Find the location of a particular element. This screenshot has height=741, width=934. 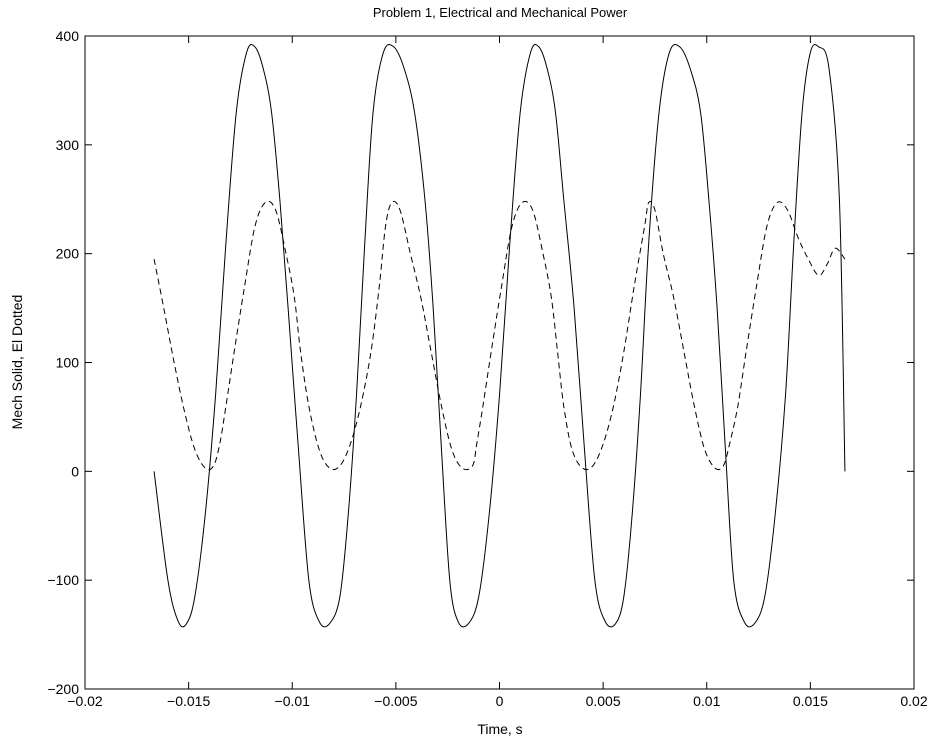

x-tick-label: 0.02 is located at coordinates (913, 701).